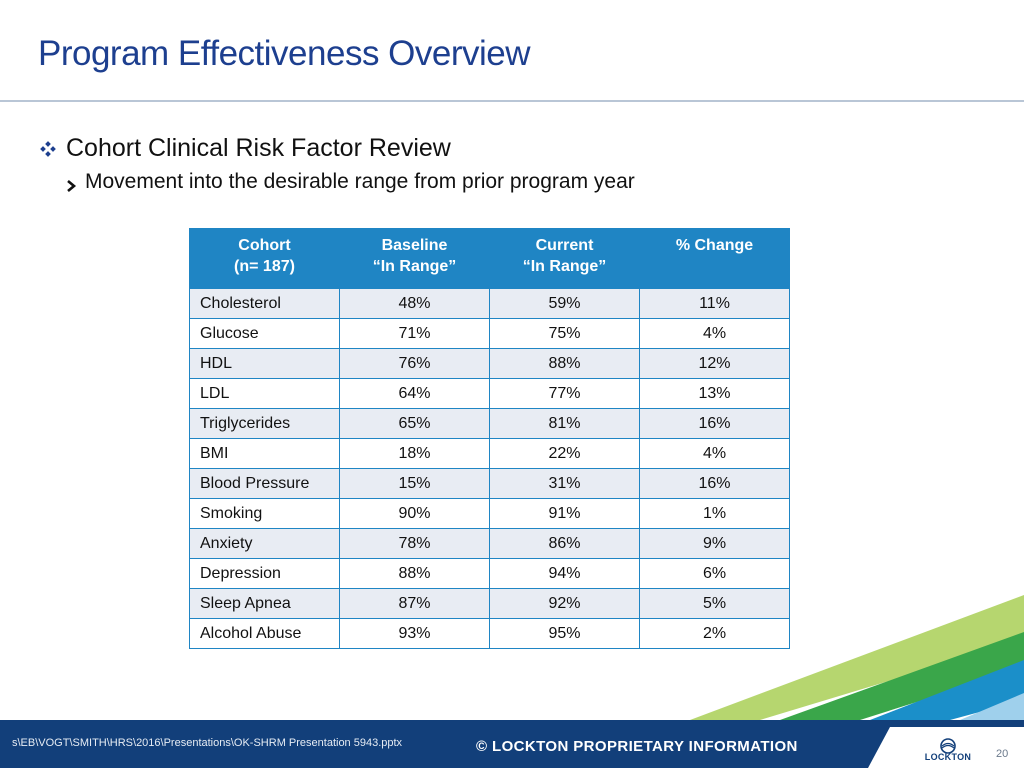 The height and width of the screenshot is (768, 1024). I want to click on table-row: BMI 18% 22% 4%, so click(489, 453).